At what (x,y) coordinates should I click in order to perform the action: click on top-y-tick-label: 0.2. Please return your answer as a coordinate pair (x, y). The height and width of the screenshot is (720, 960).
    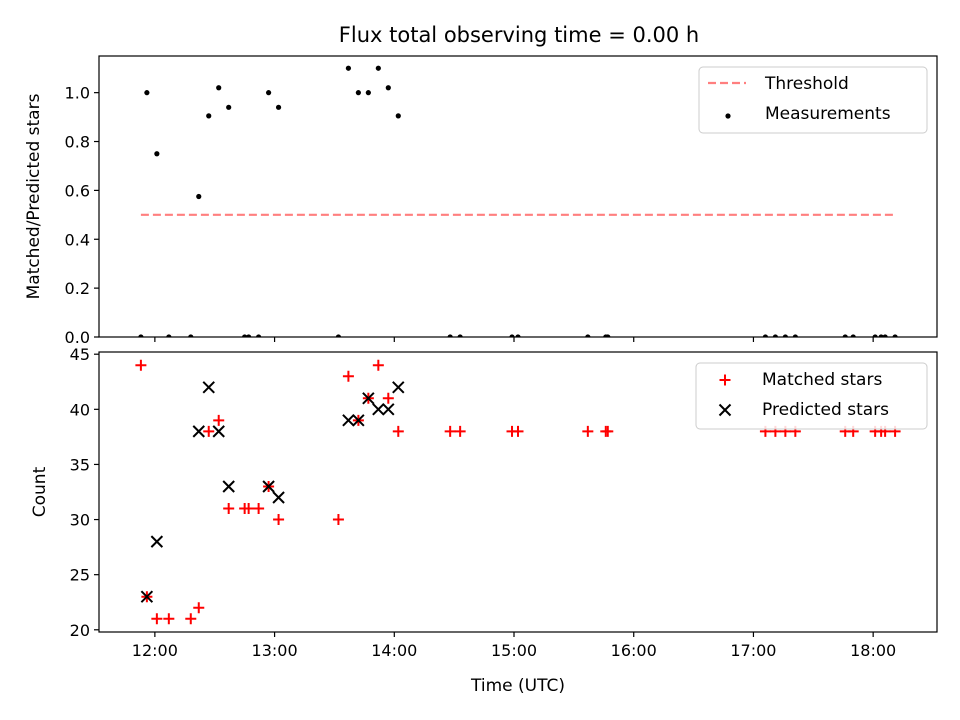
    Looking at the image, I should click on (77, 288).